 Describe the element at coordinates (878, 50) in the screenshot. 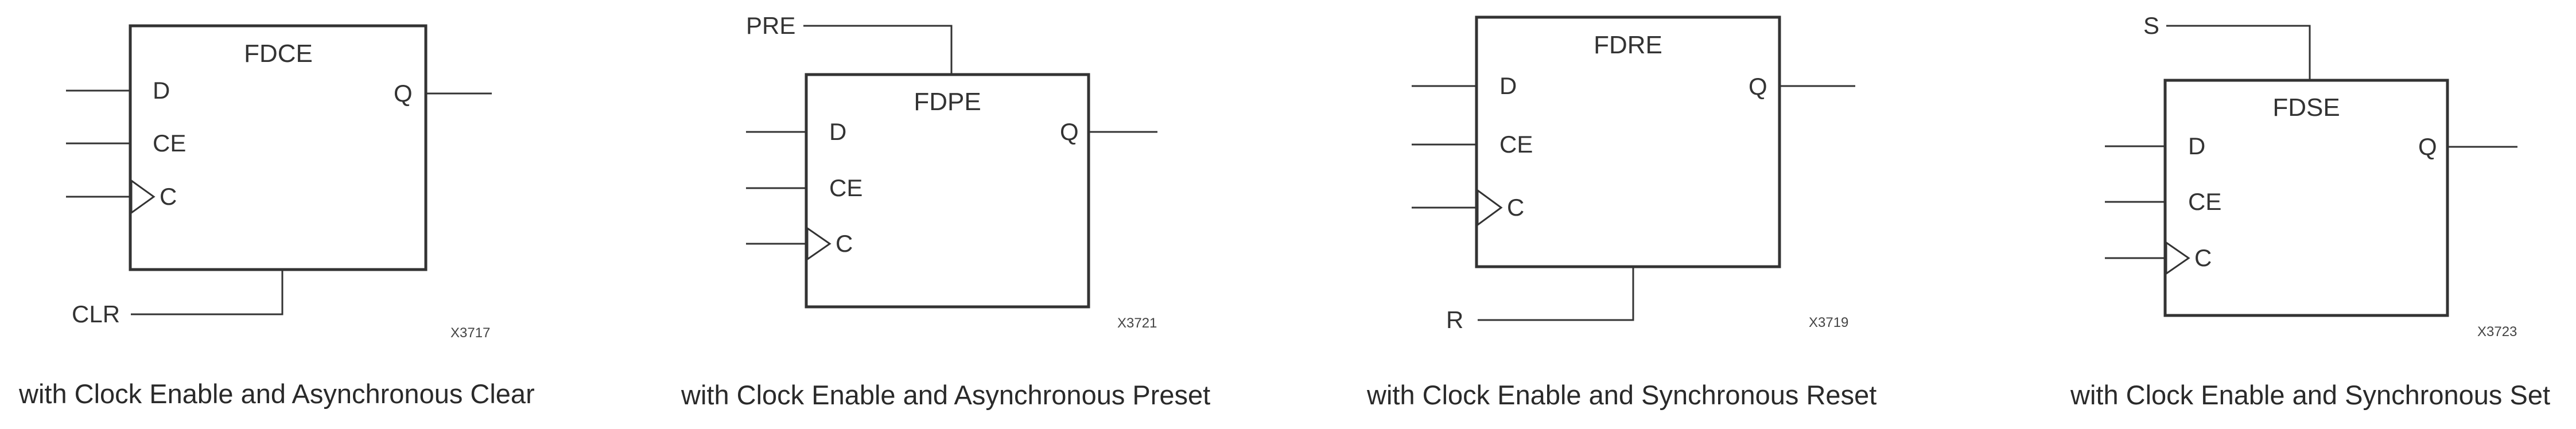

I see `fdpe-pre-wire` at that location.